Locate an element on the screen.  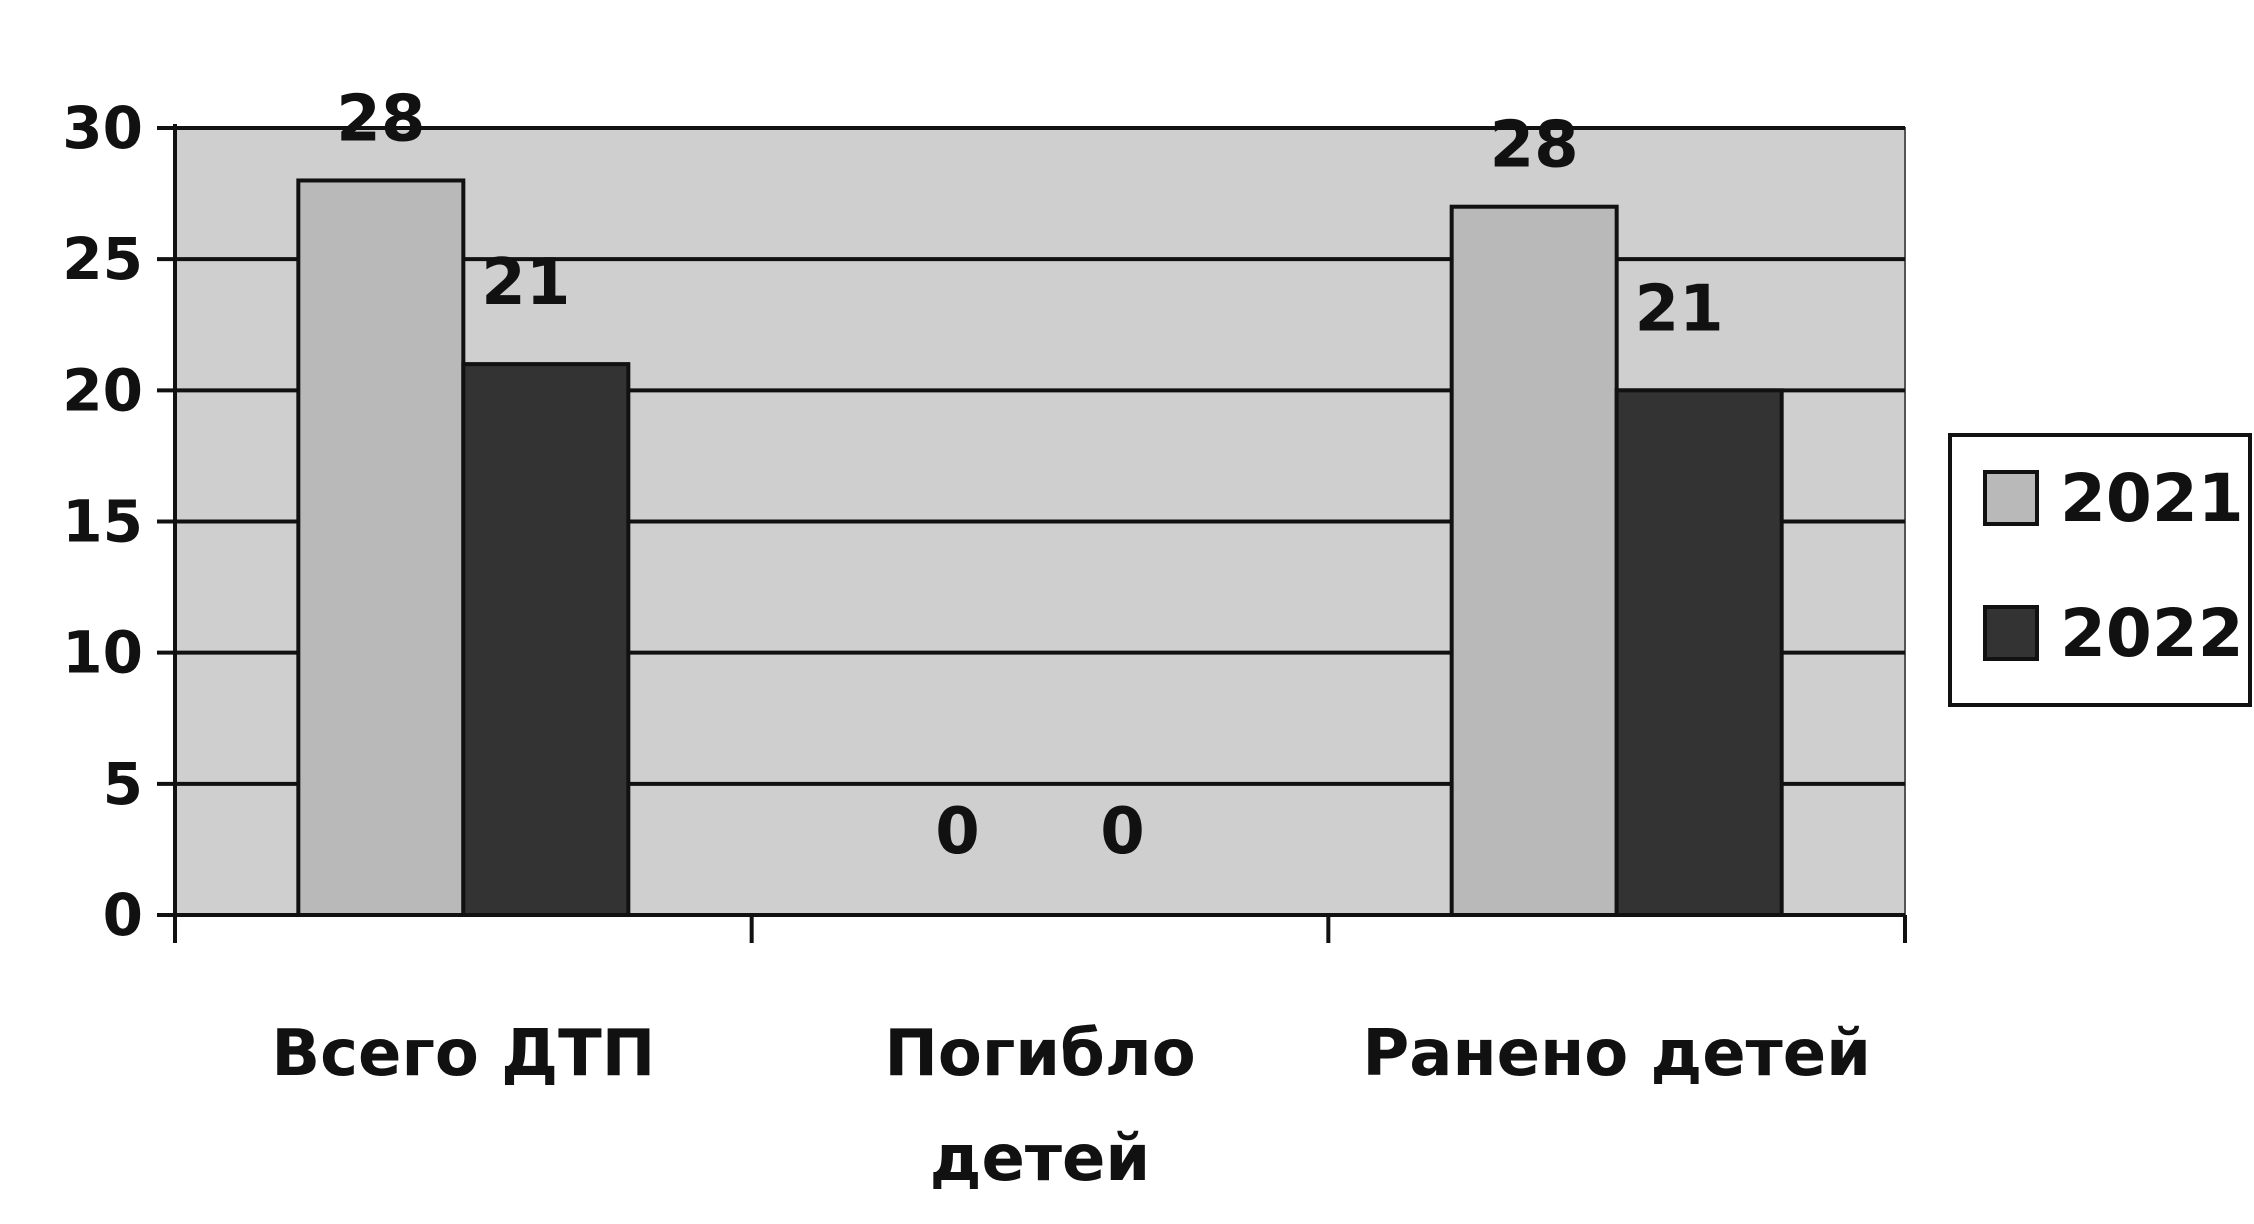
y-tick-label: 5 is located at coordinates (123, 784).